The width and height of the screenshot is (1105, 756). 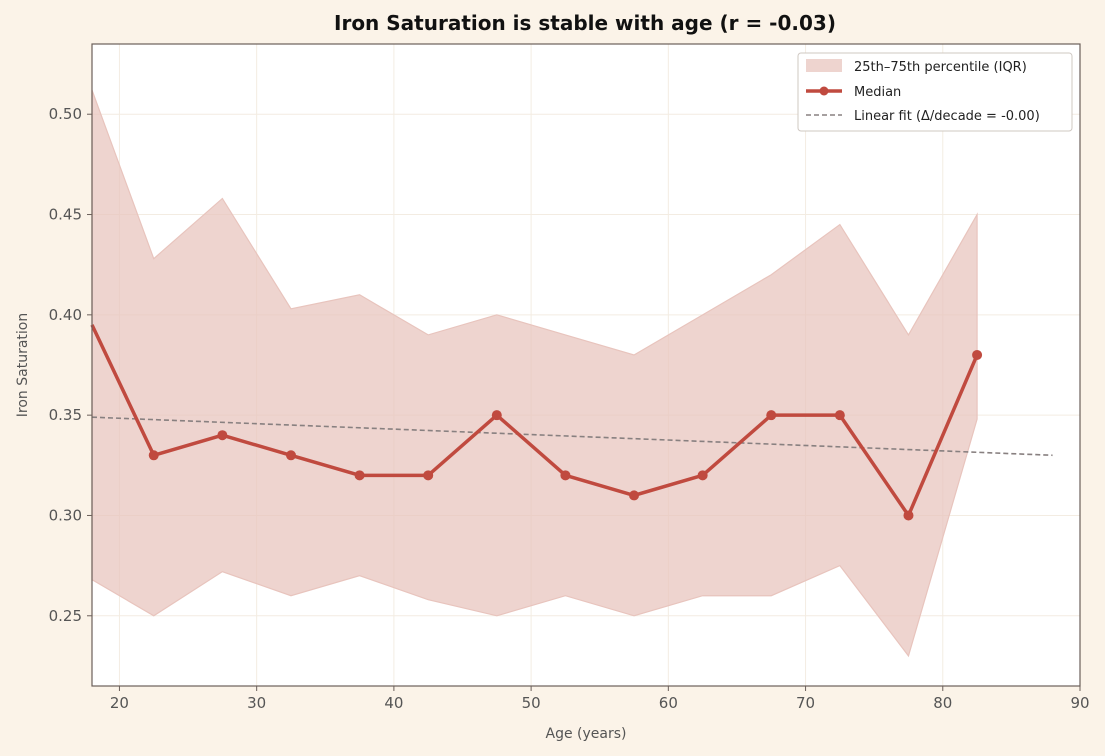 I want to click on x-axis-ticks: 20 30 40 50 60 70 80 90, so click(x=600, y=699).